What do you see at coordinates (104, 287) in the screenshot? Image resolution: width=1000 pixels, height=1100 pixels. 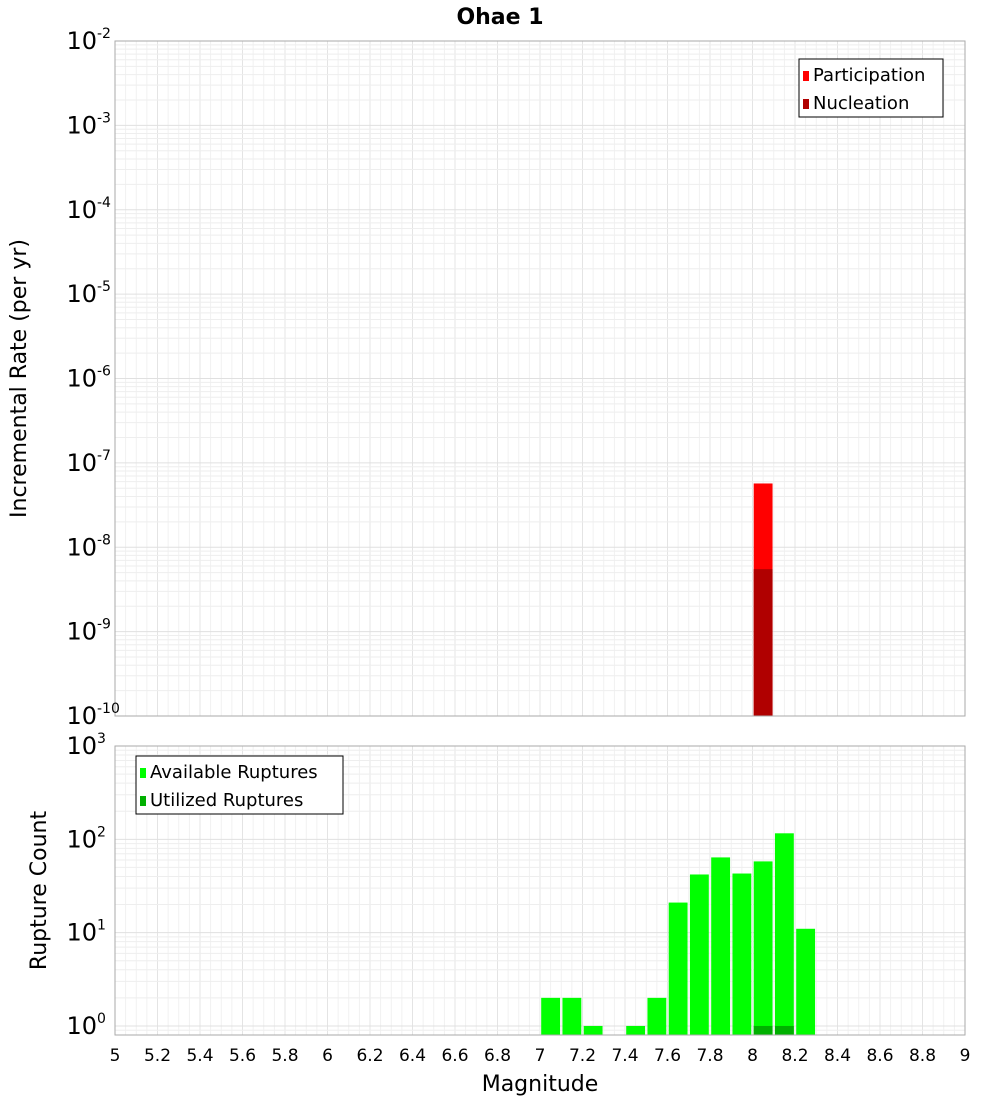 I see `rate-tick-exponent: -5` at bounding box center [104, 287].